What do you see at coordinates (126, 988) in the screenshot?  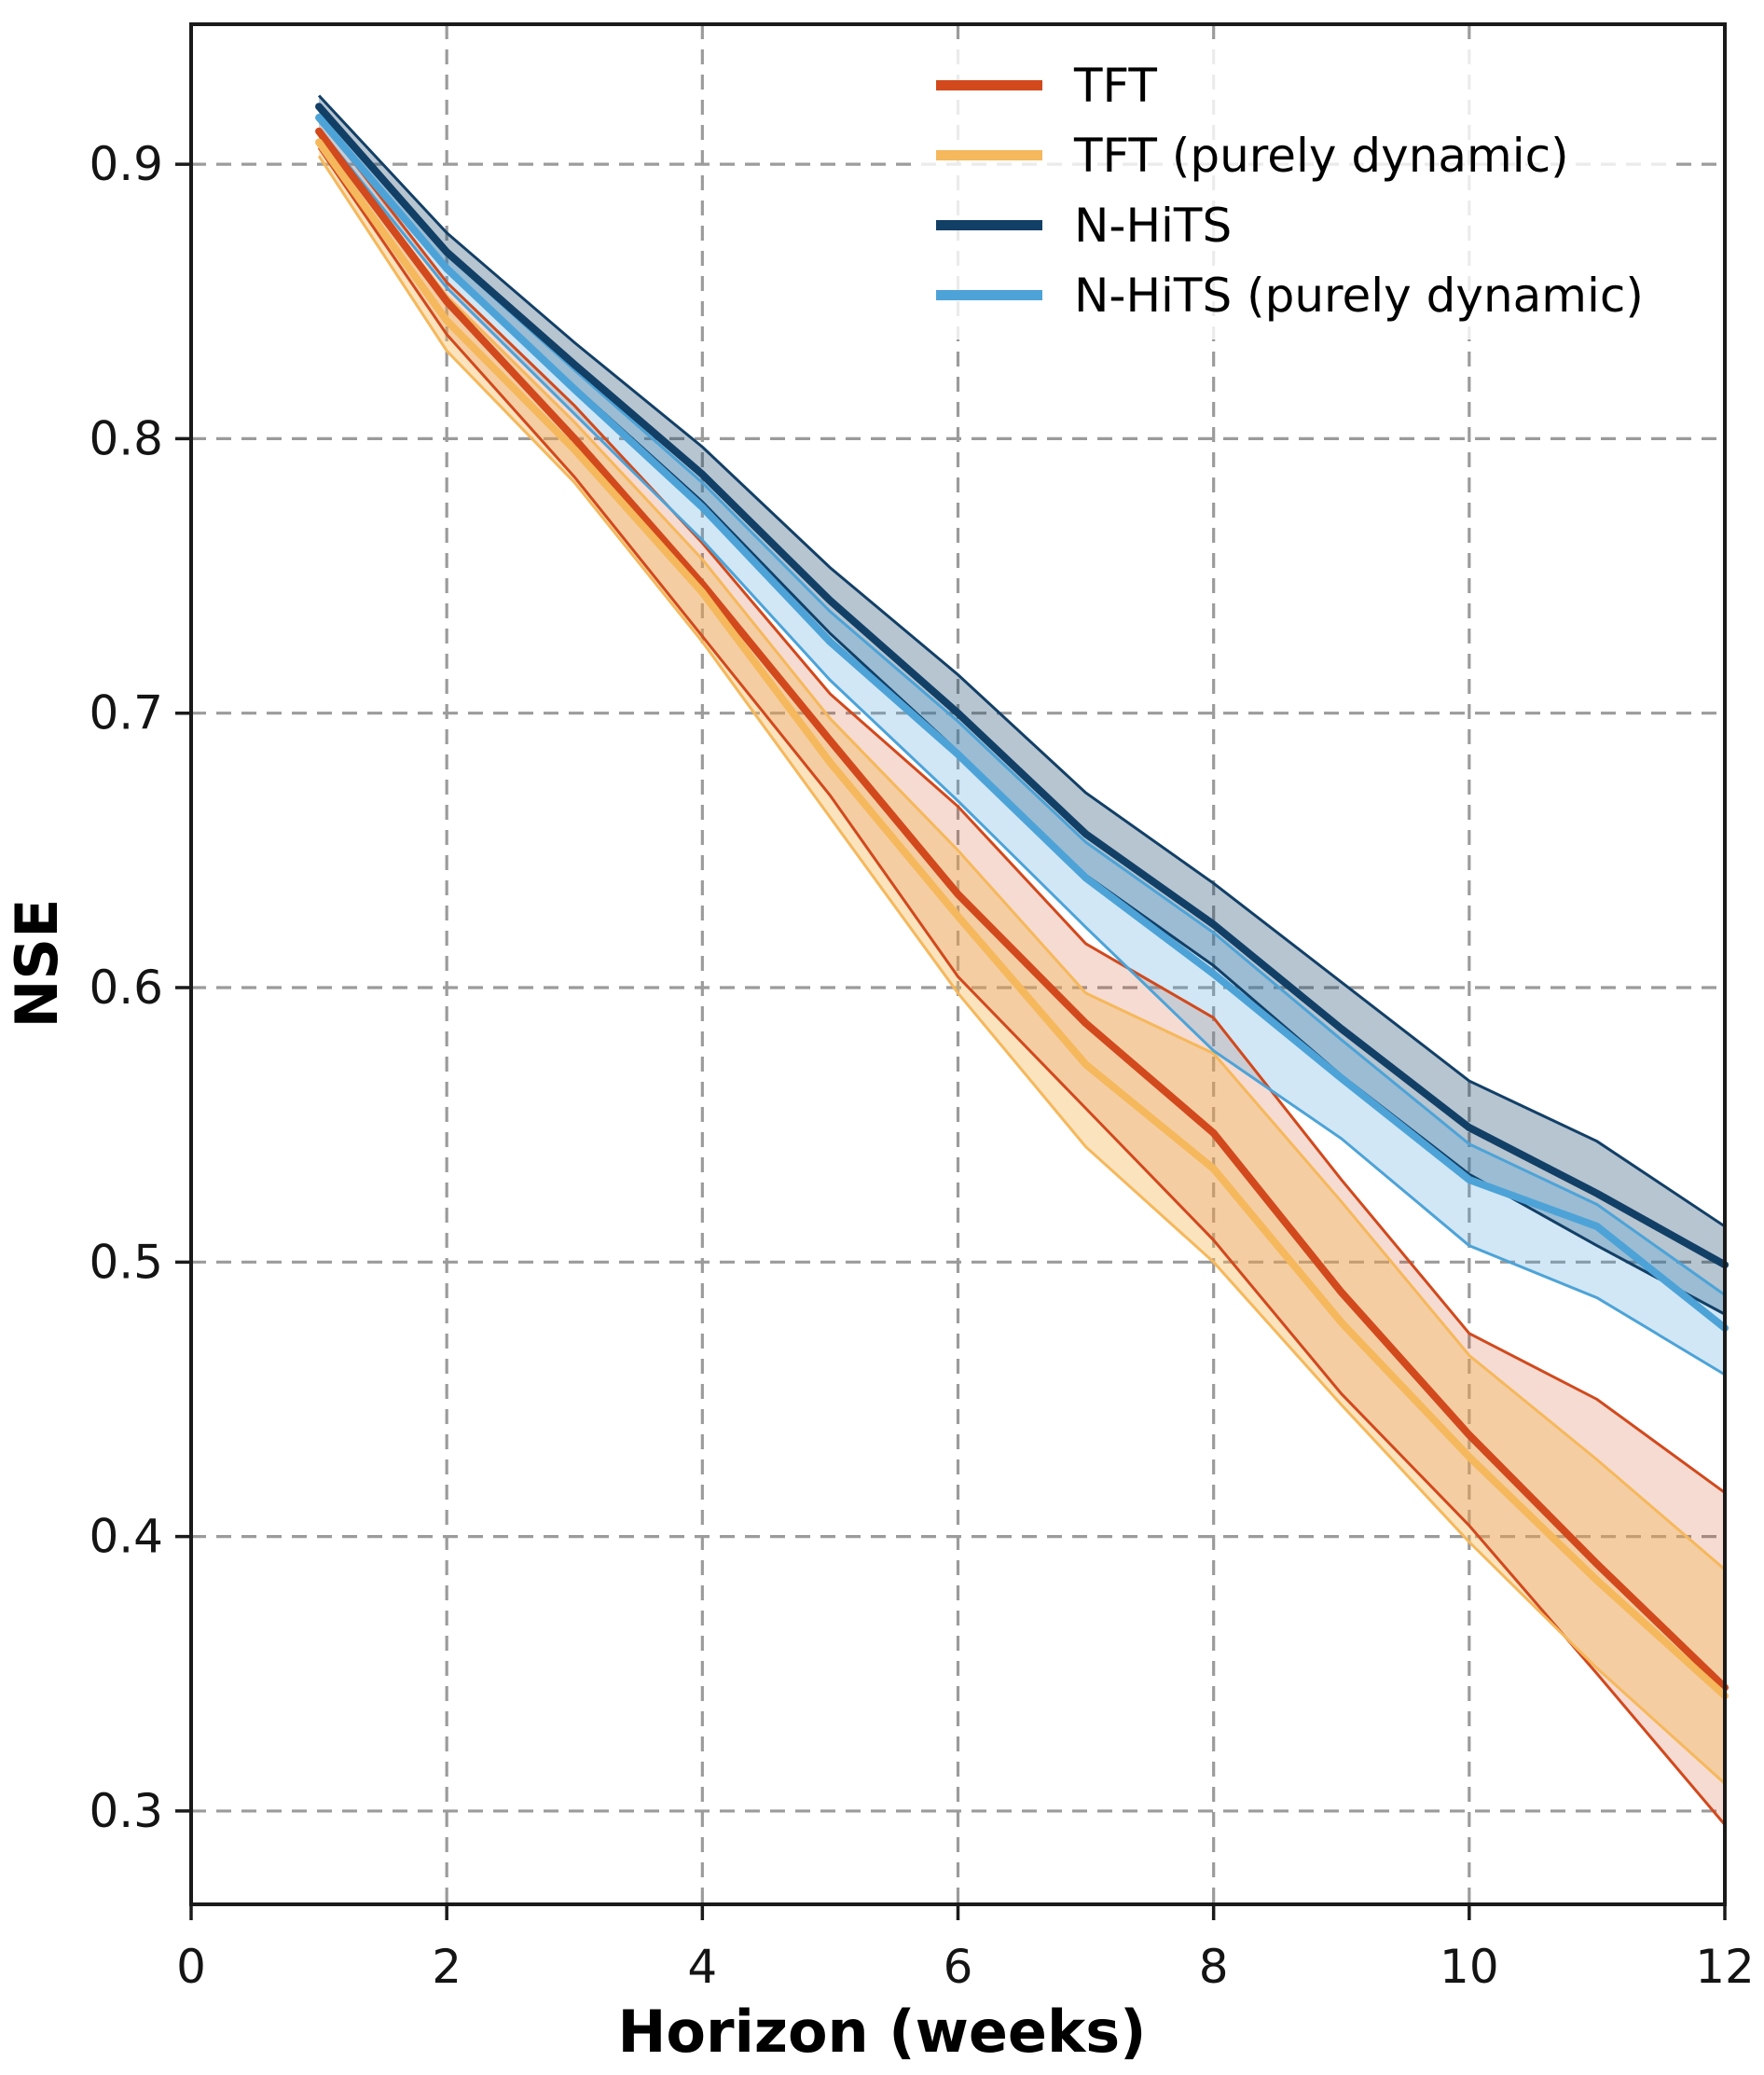 I see `y-tick-label-0.6: 0.6` at bounding box center [126, 988].